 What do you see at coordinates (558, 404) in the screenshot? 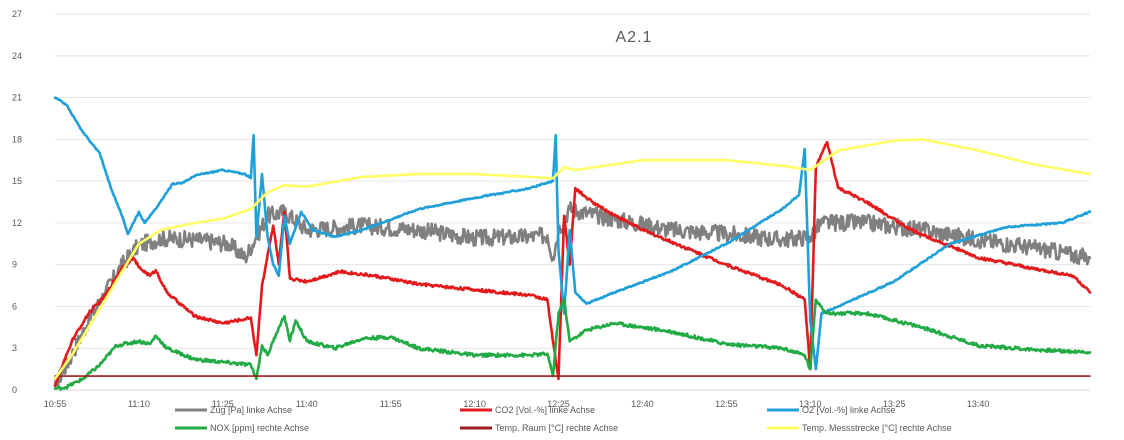
I see `x-tick-label: 12:25` at bounding box center [558, 404].